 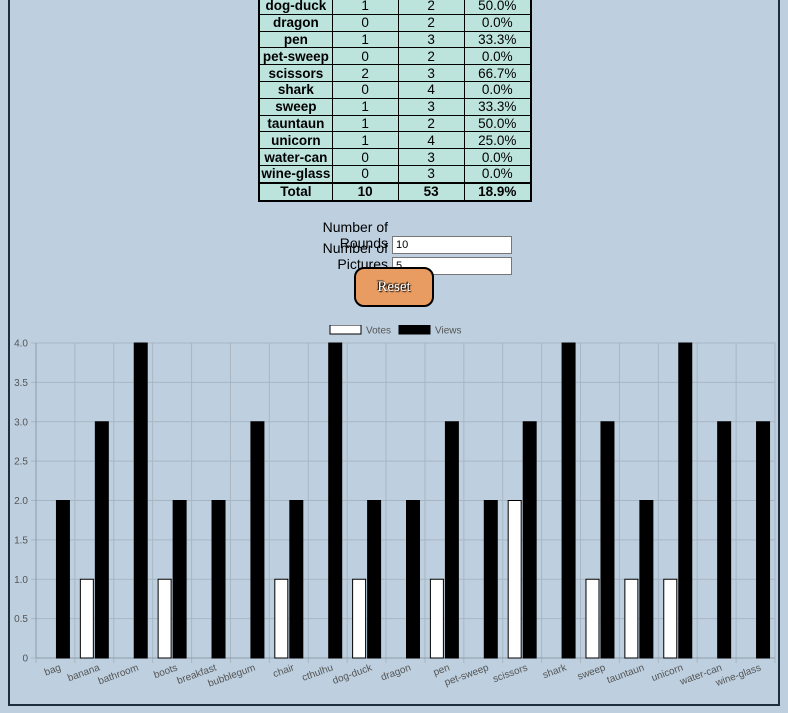 I want to click on table-row: scissors 2 3 66.7%, so click(x=395, y=73).